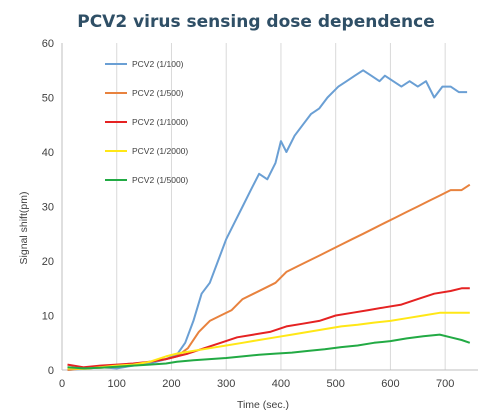 The width and height of the screenshot is (501, 420). What do you see at coordinates (171, 384) in the screenshot?
I see `x-tick-label: 200` at bounding box center [171, 384].